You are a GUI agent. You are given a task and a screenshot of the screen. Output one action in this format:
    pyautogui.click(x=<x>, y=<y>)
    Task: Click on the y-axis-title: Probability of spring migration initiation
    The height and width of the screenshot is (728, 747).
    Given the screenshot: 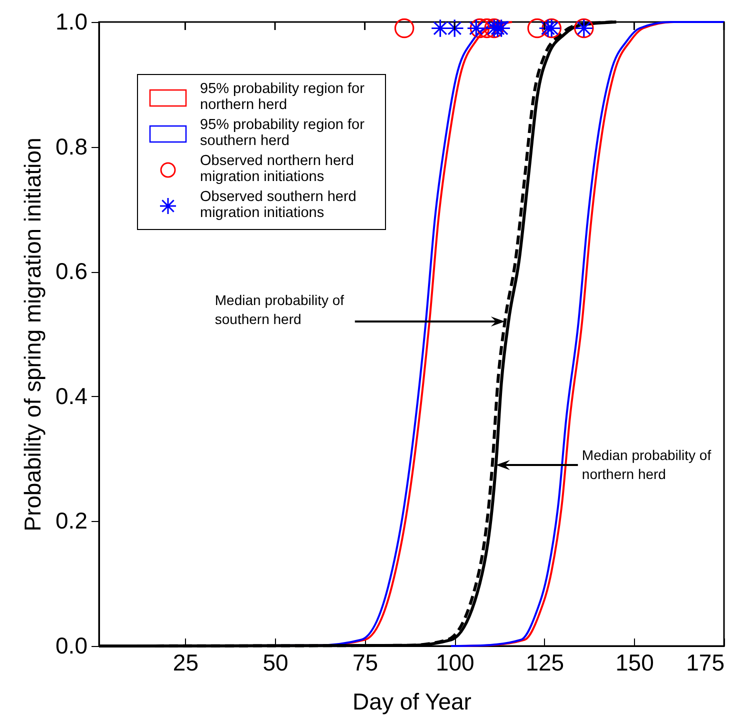 What is the action you would take?
    pyautogui.click(x=33, y=335)
    